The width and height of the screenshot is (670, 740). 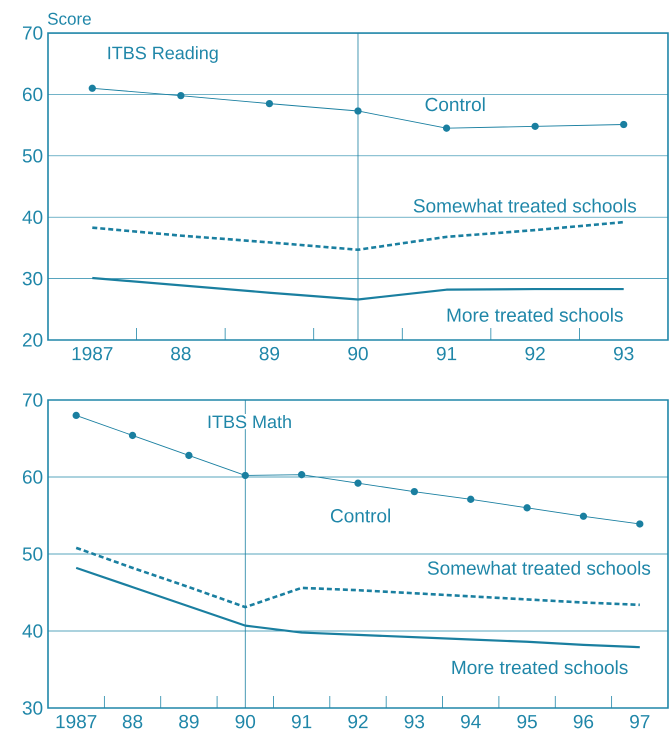 What do you see at coordinates (584, 721) in the screenshot?
I see `x-tick-label: 96` at bounding box center [584, 721].